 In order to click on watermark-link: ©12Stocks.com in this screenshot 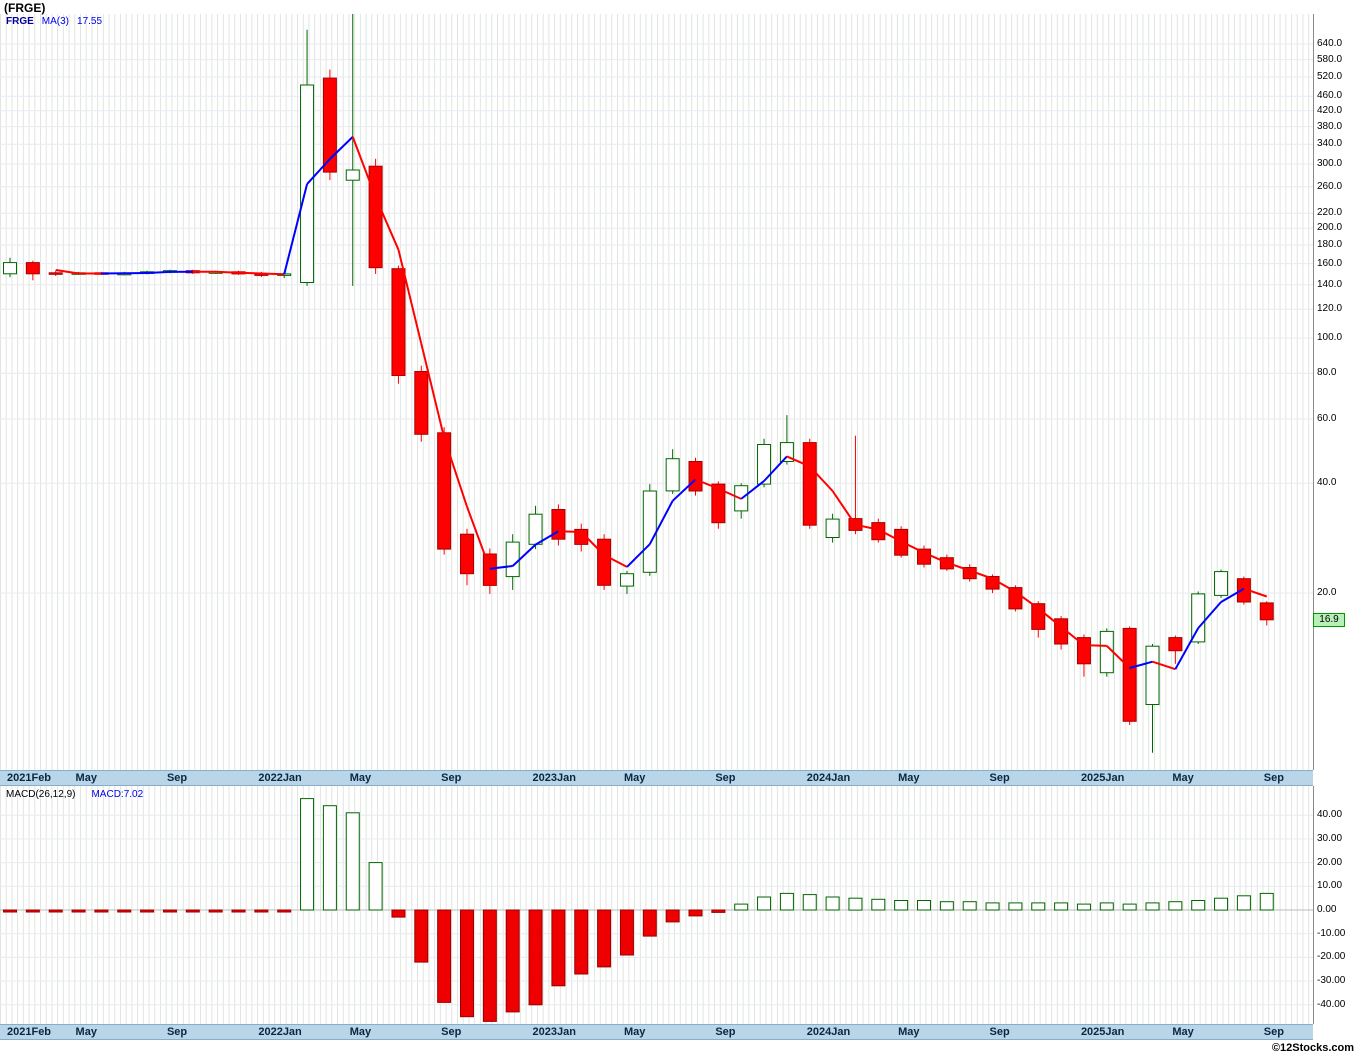, I will do `click(1312, 1048)`.